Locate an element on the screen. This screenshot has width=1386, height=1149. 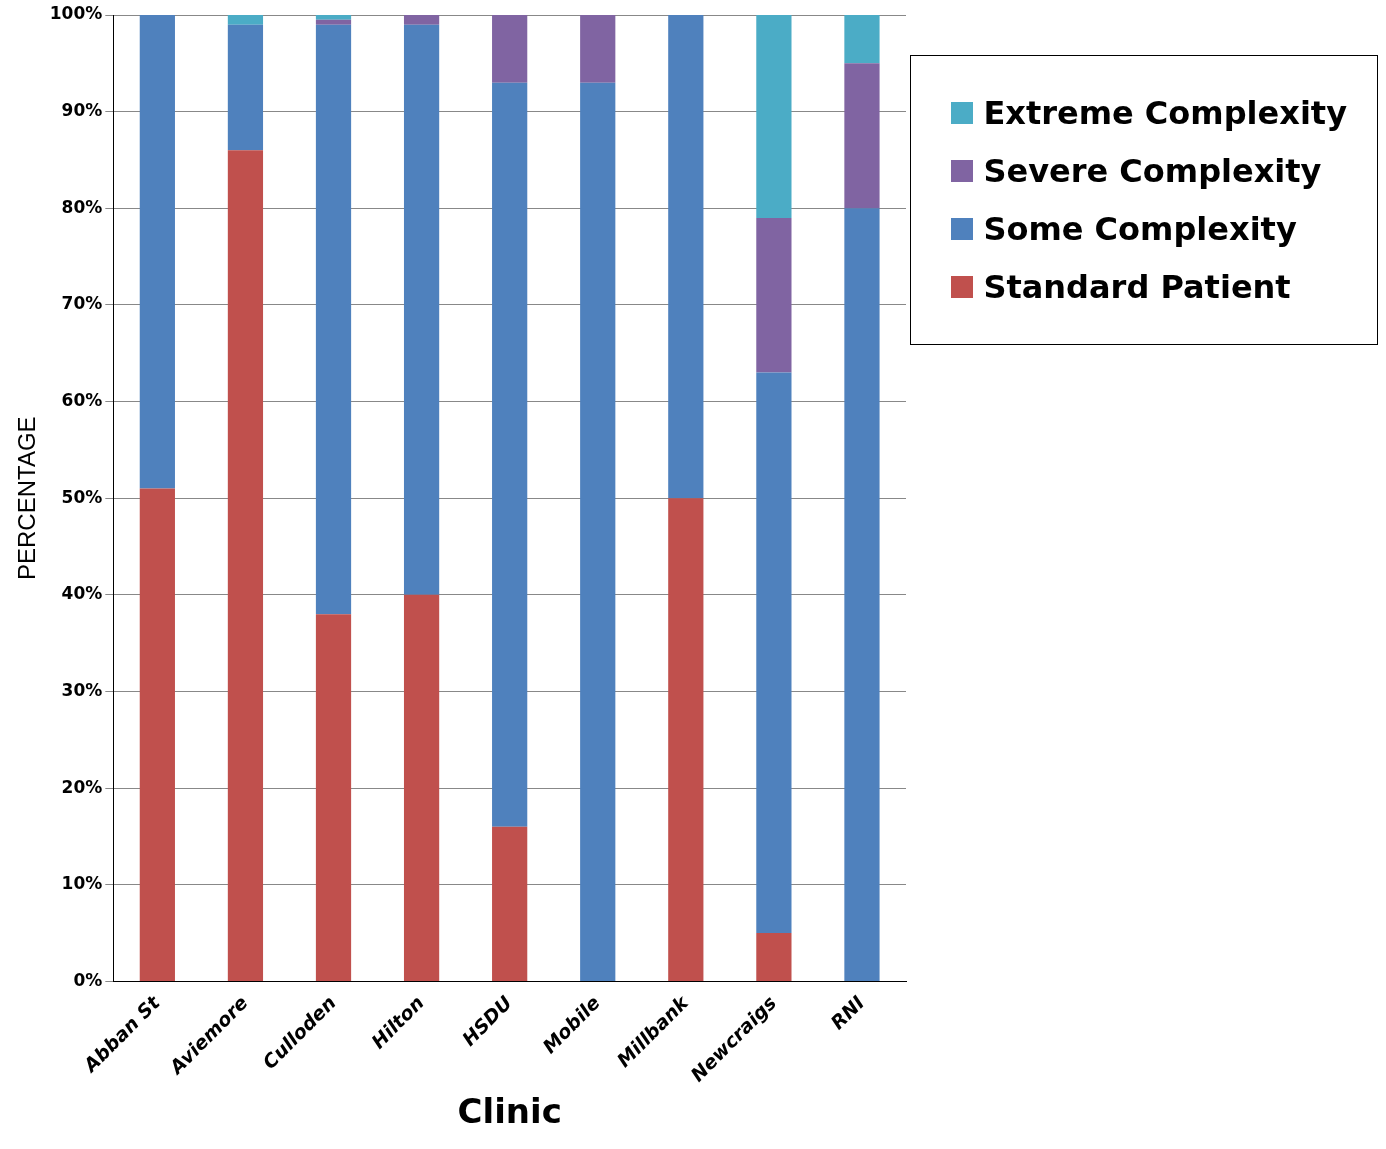
y-tick-label: 0% is located at coordinates (88, 979).